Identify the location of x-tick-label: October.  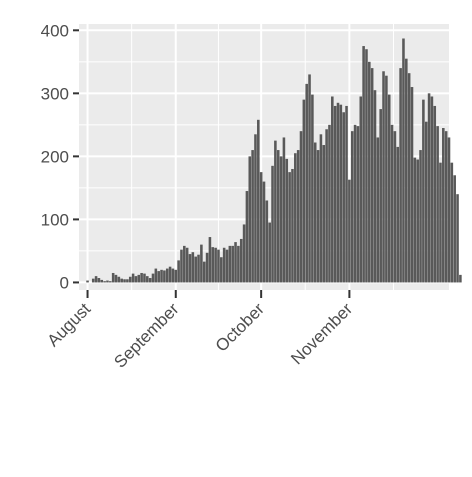
(240, 327).